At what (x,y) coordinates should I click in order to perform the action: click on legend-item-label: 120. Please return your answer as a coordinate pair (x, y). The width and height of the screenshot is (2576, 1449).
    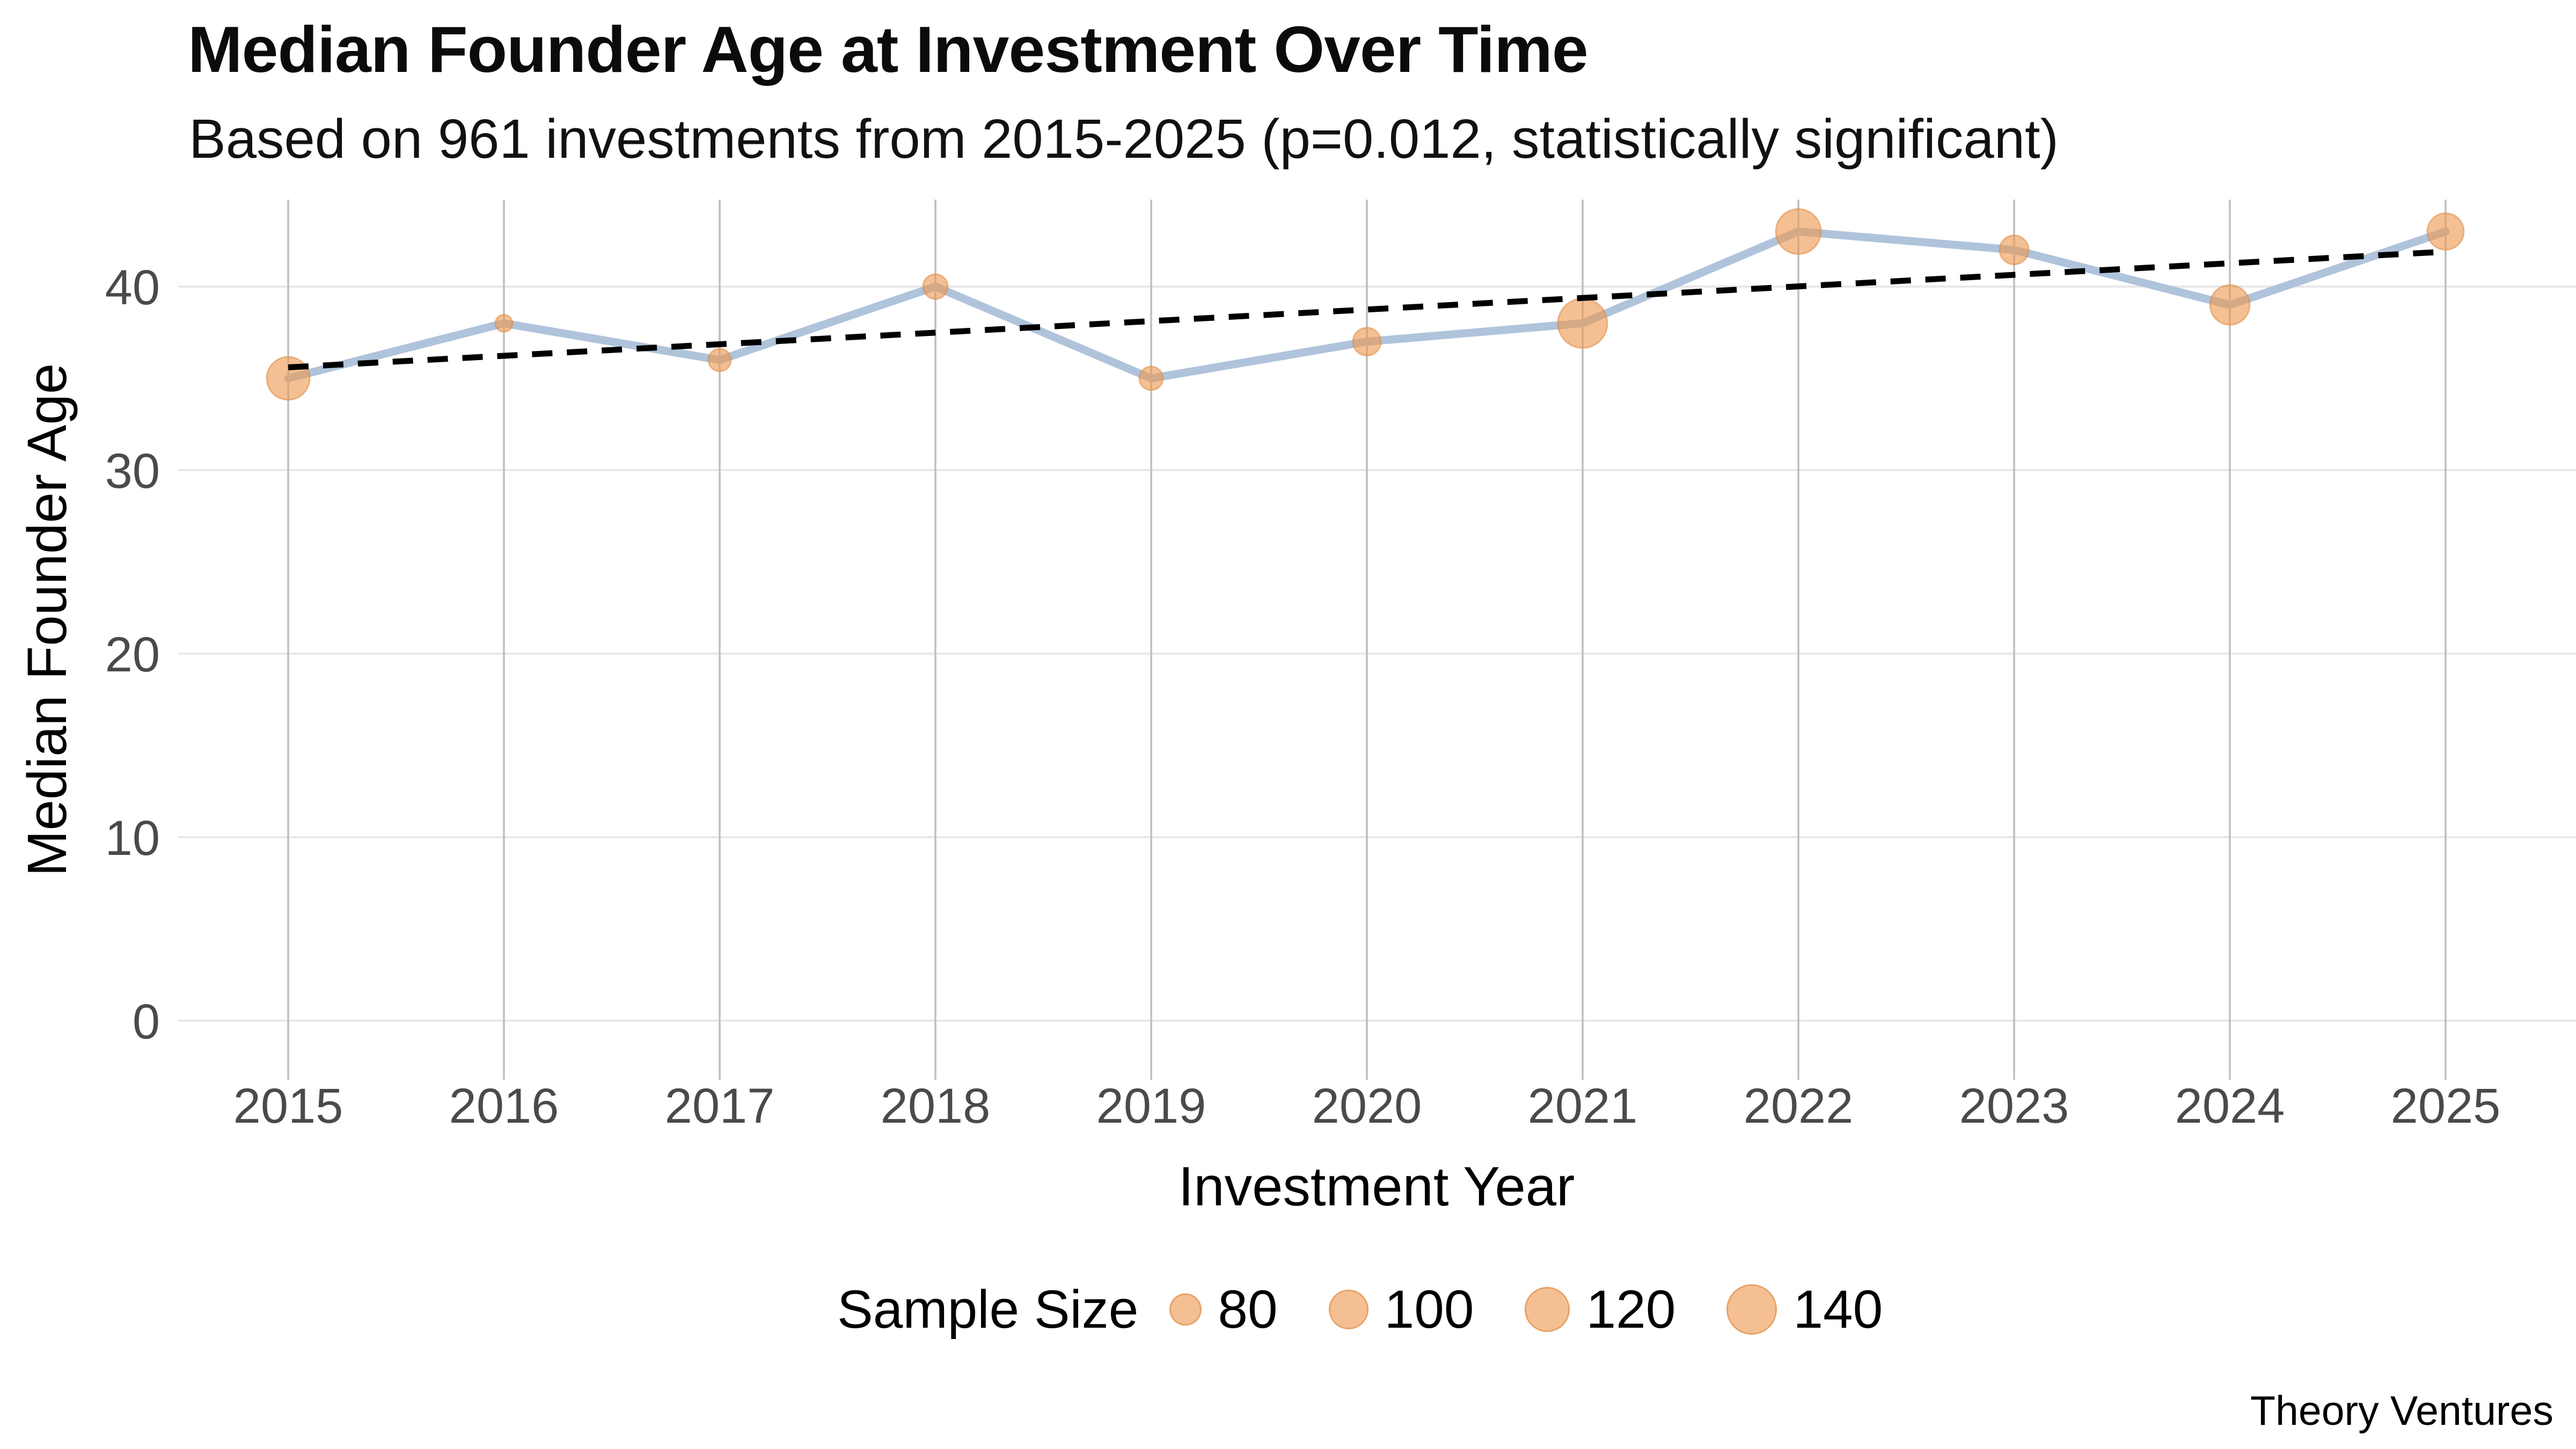
    Looking at the image, I should click on (1631, 1309).